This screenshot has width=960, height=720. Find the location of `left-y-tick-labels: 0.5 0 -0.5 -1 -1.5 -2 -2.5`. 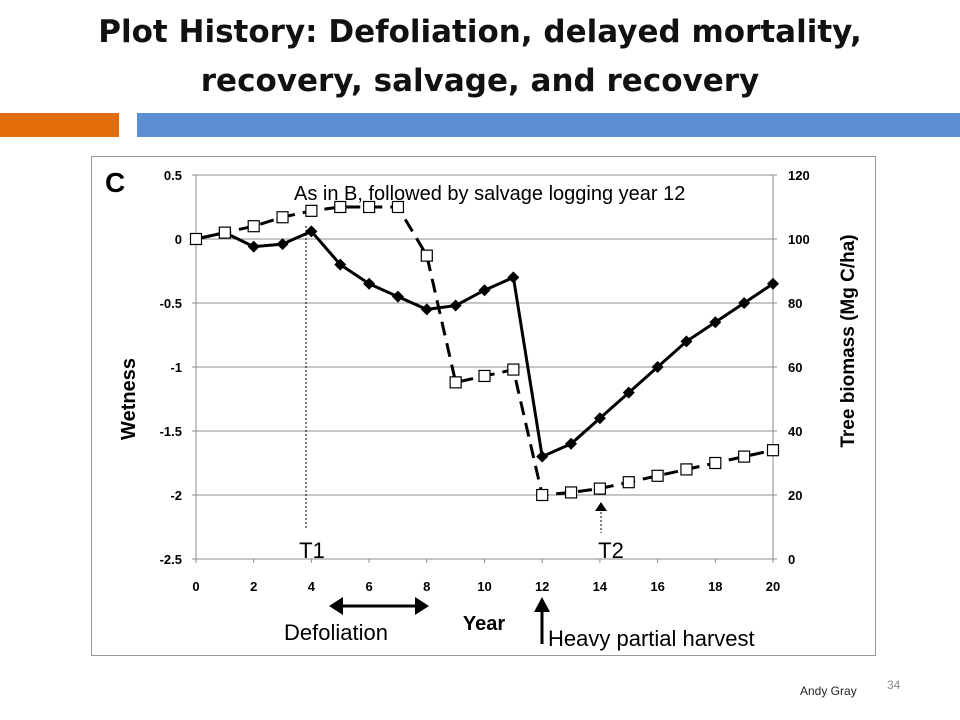

left-y-tick-labels: 0.5 0 -0.5 -1 -1.5 -2 -2.5 is located at coordinates (171, 367).